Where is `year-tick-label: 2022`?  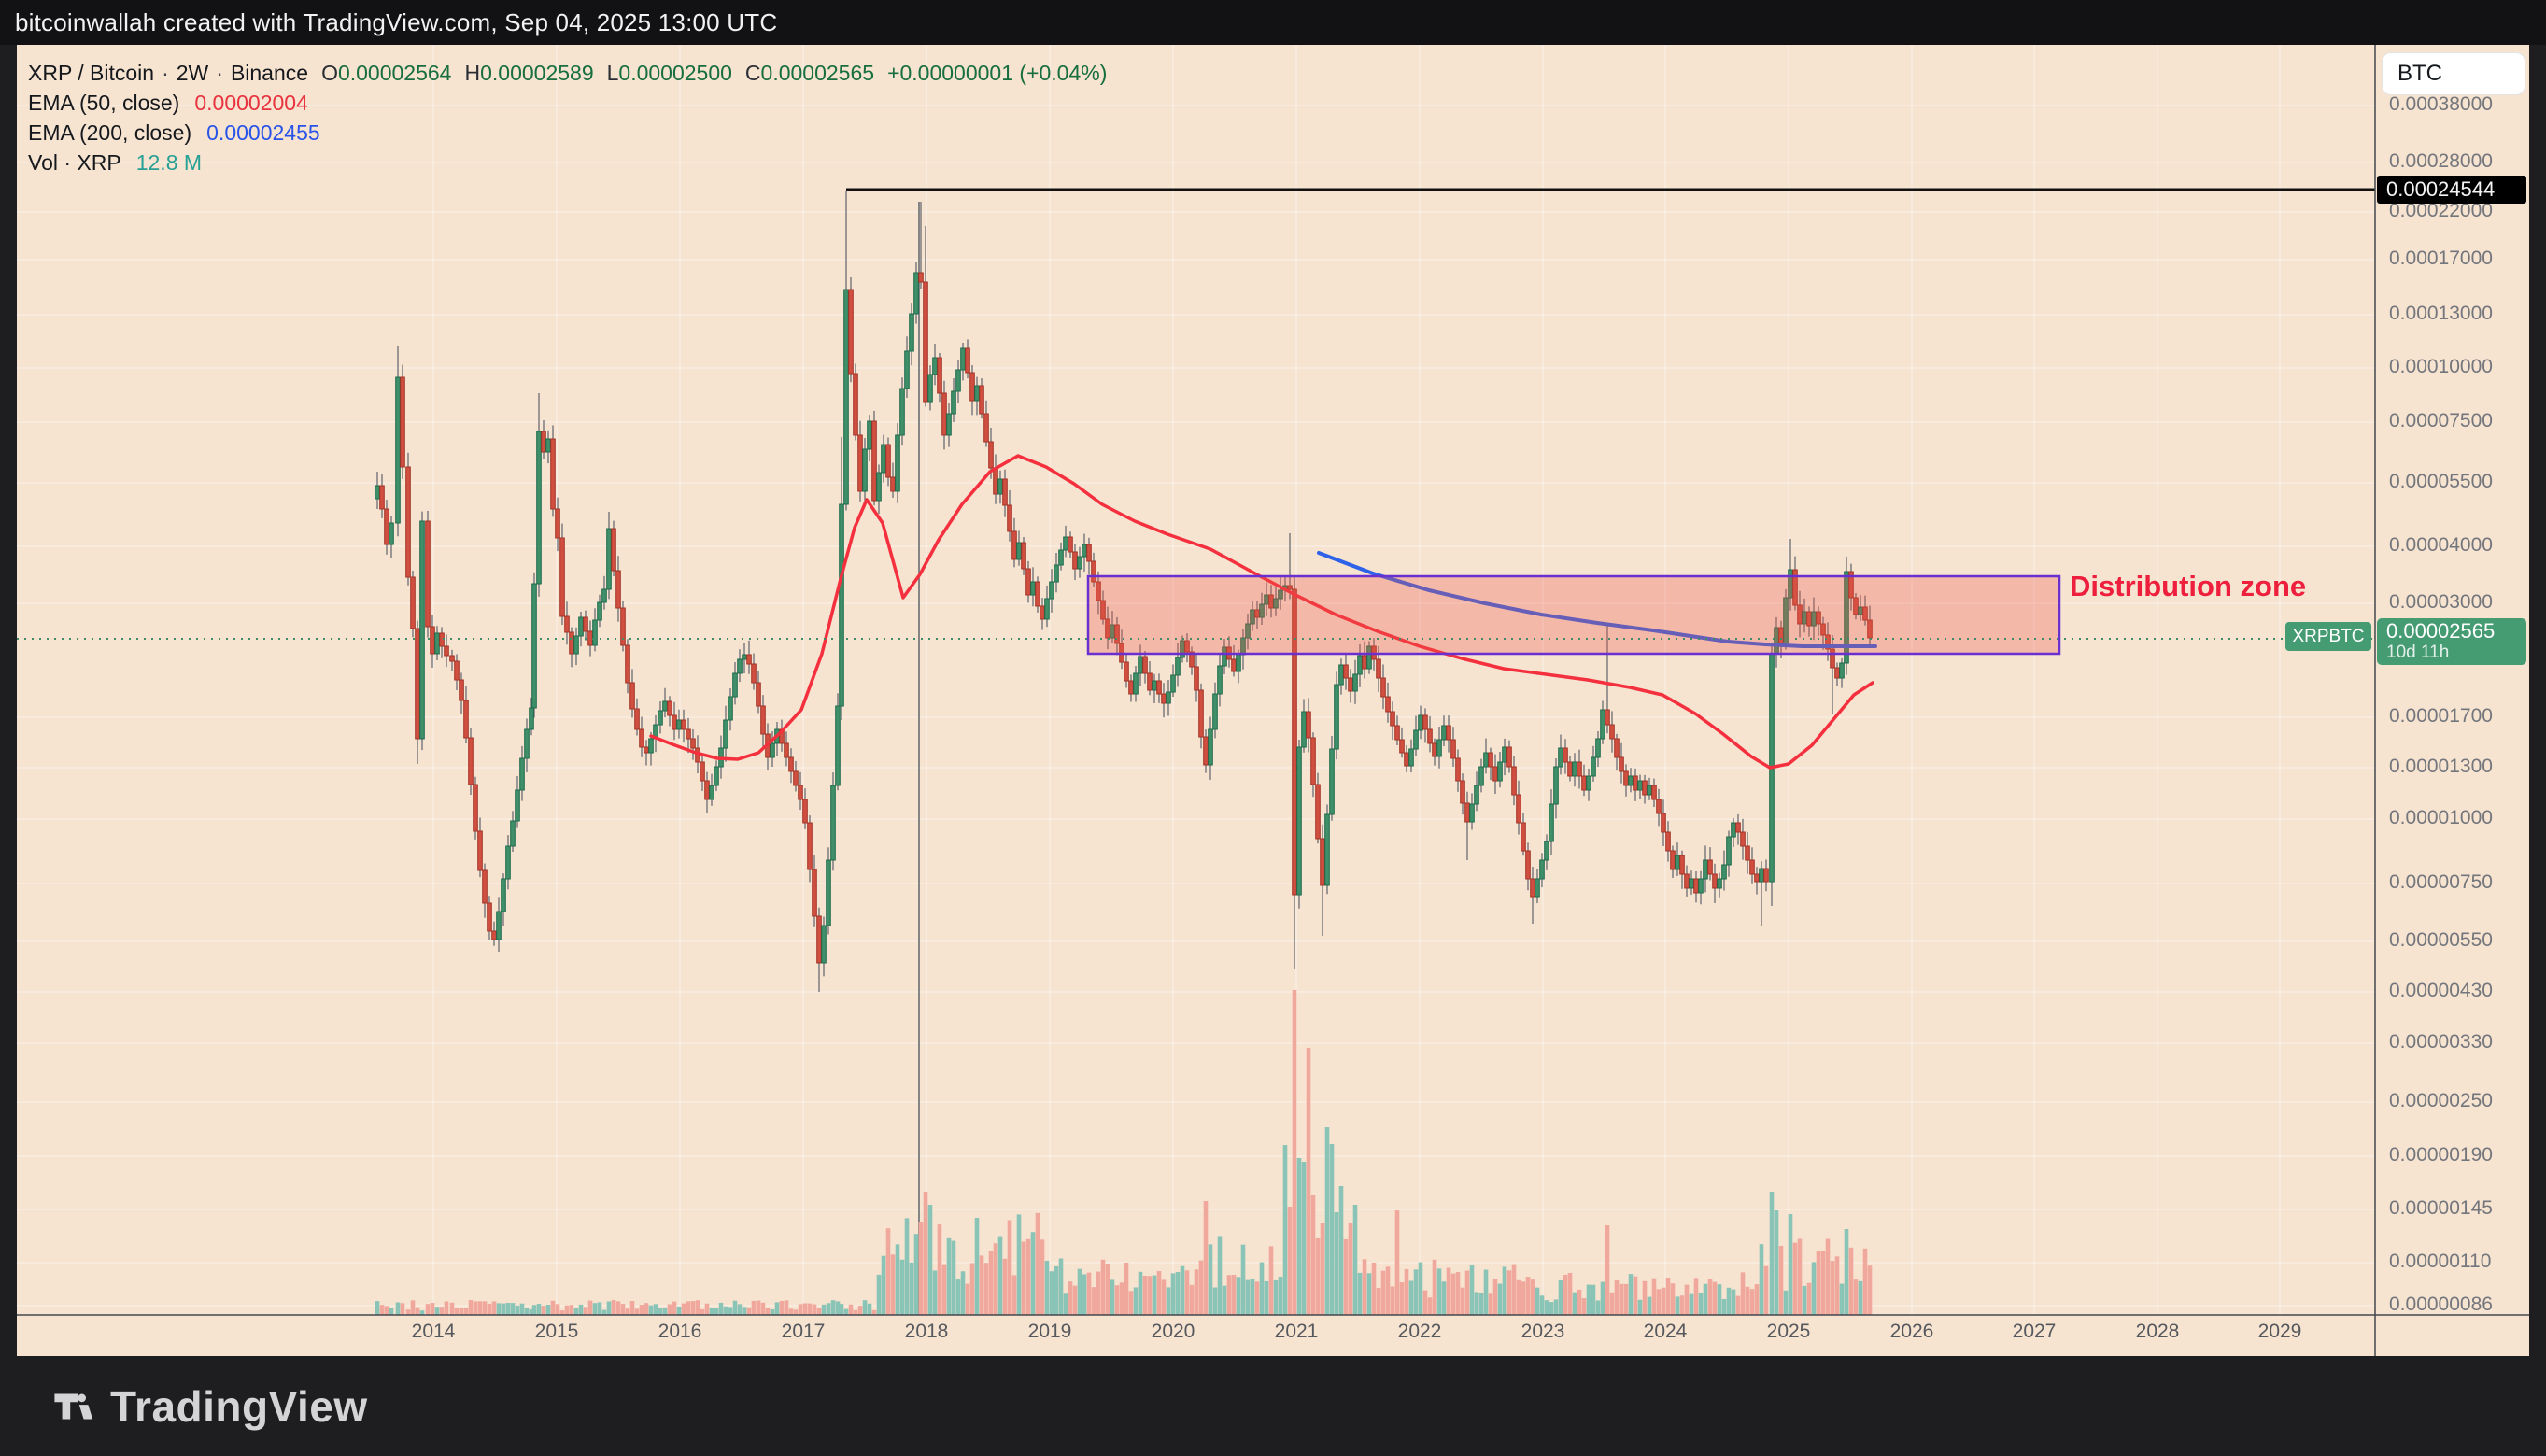 year-tick-label: 2022 is located at coordinates (1420, 1331).